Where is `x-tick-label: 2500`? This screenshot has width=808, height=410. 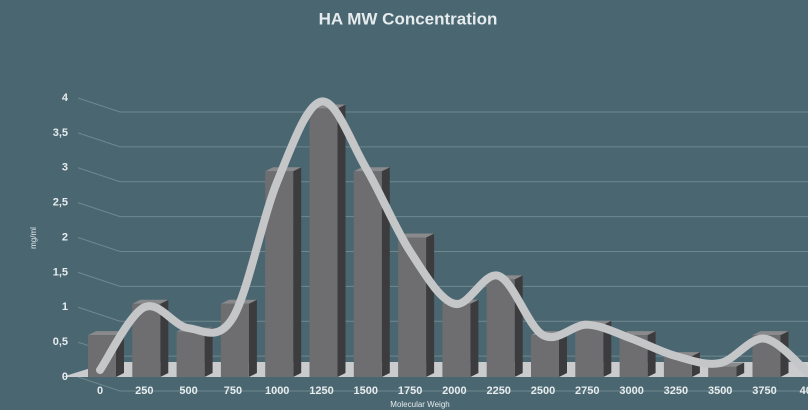 x-tick-label: 2500 is located at coordinates (543, 391).